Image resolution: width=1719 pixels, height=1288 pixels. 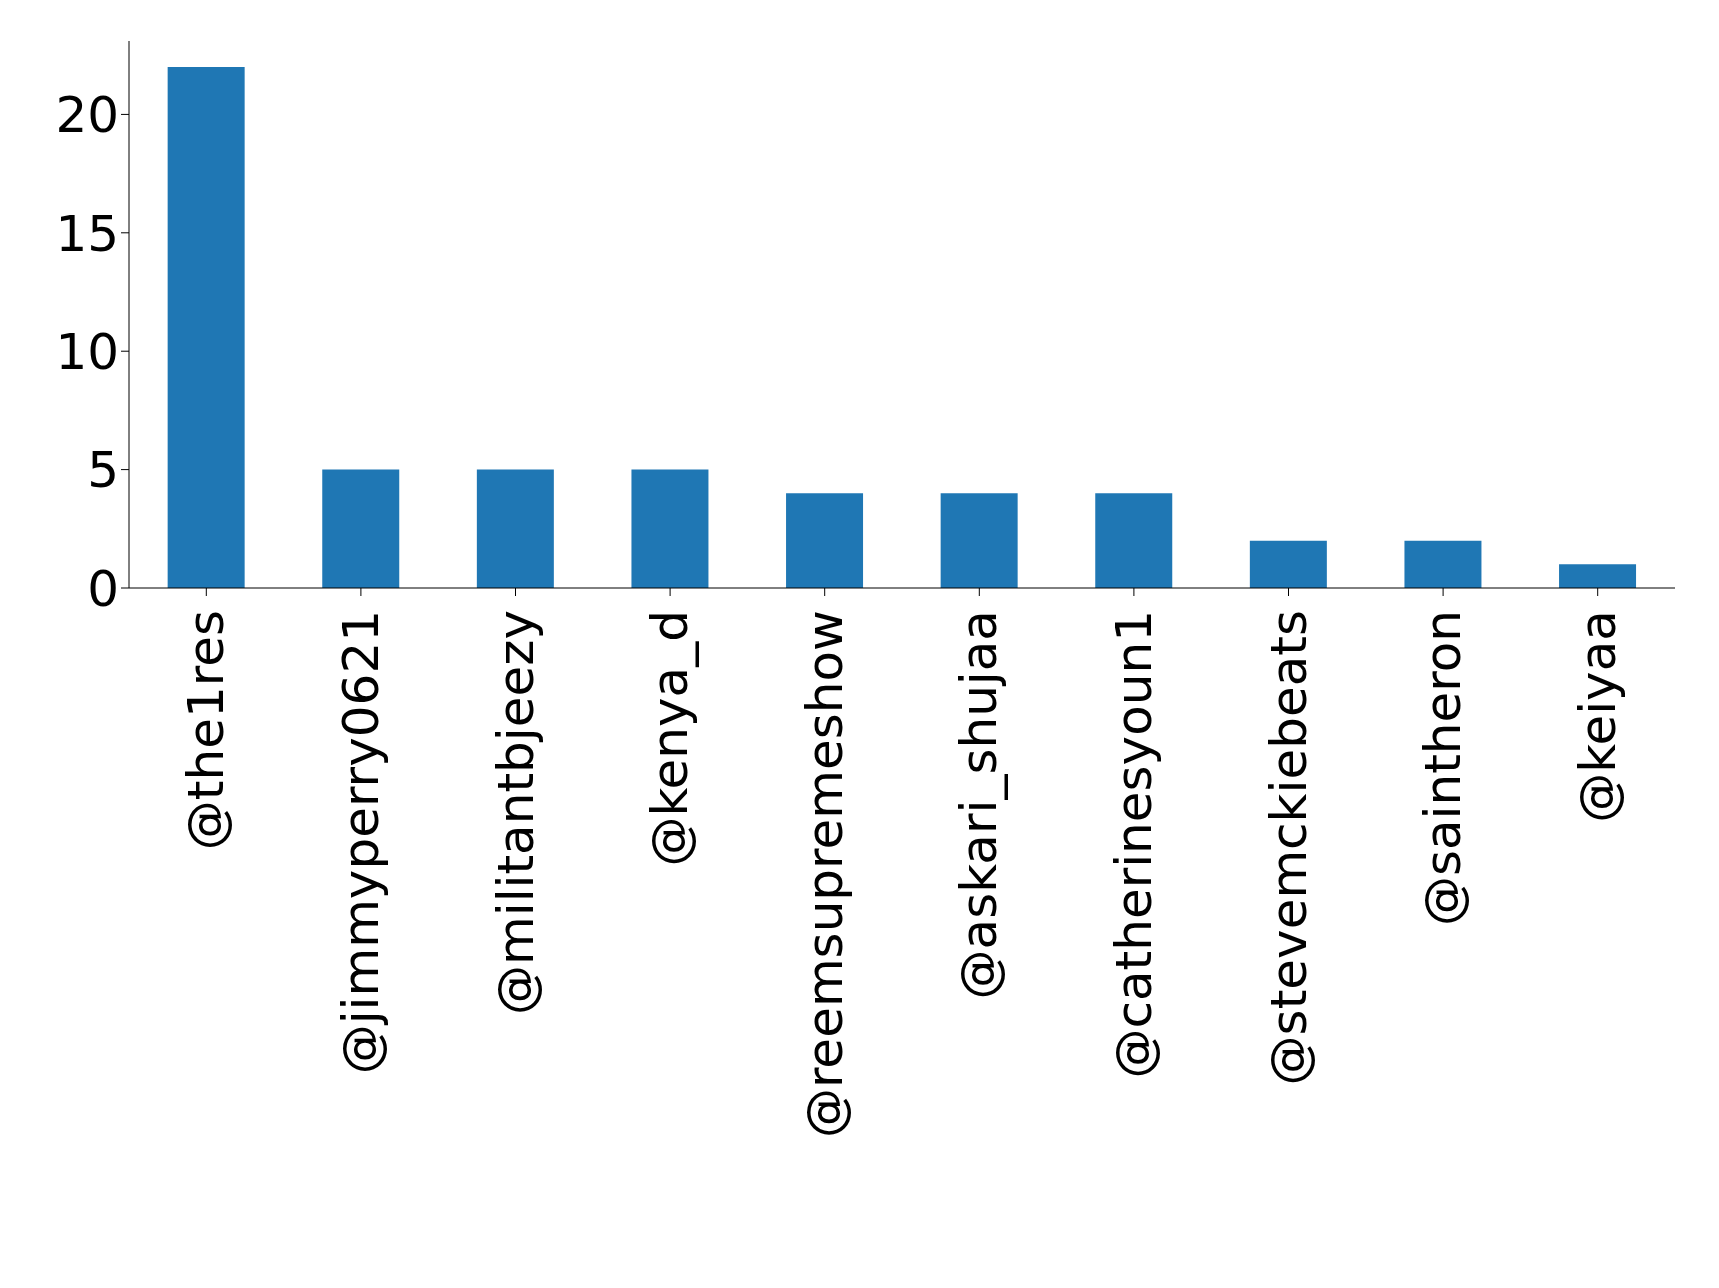 I want to click on x-tick-label: @kenya_d, so click(x=670, y=738).